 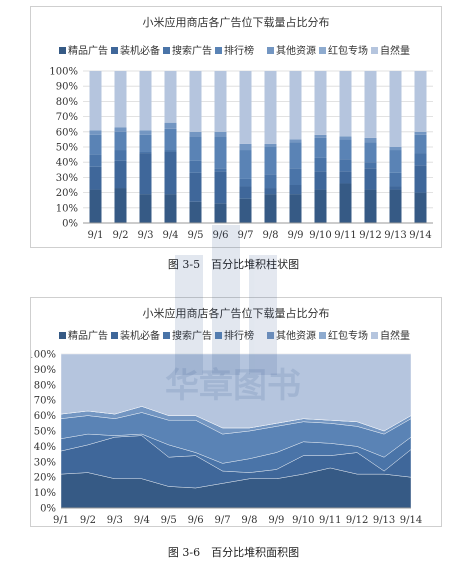 I want to click on x-tick-label: 9/6, so click(x=220, y=235).